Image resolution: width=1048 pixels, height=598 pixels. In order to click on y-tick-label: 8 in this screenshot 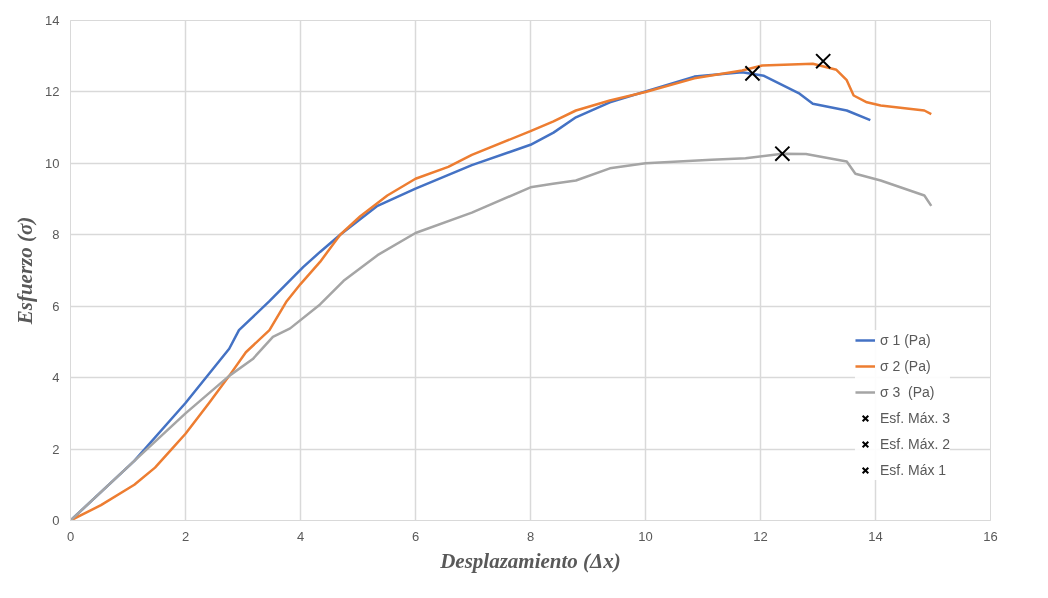, I will do `click(56, 235)`.